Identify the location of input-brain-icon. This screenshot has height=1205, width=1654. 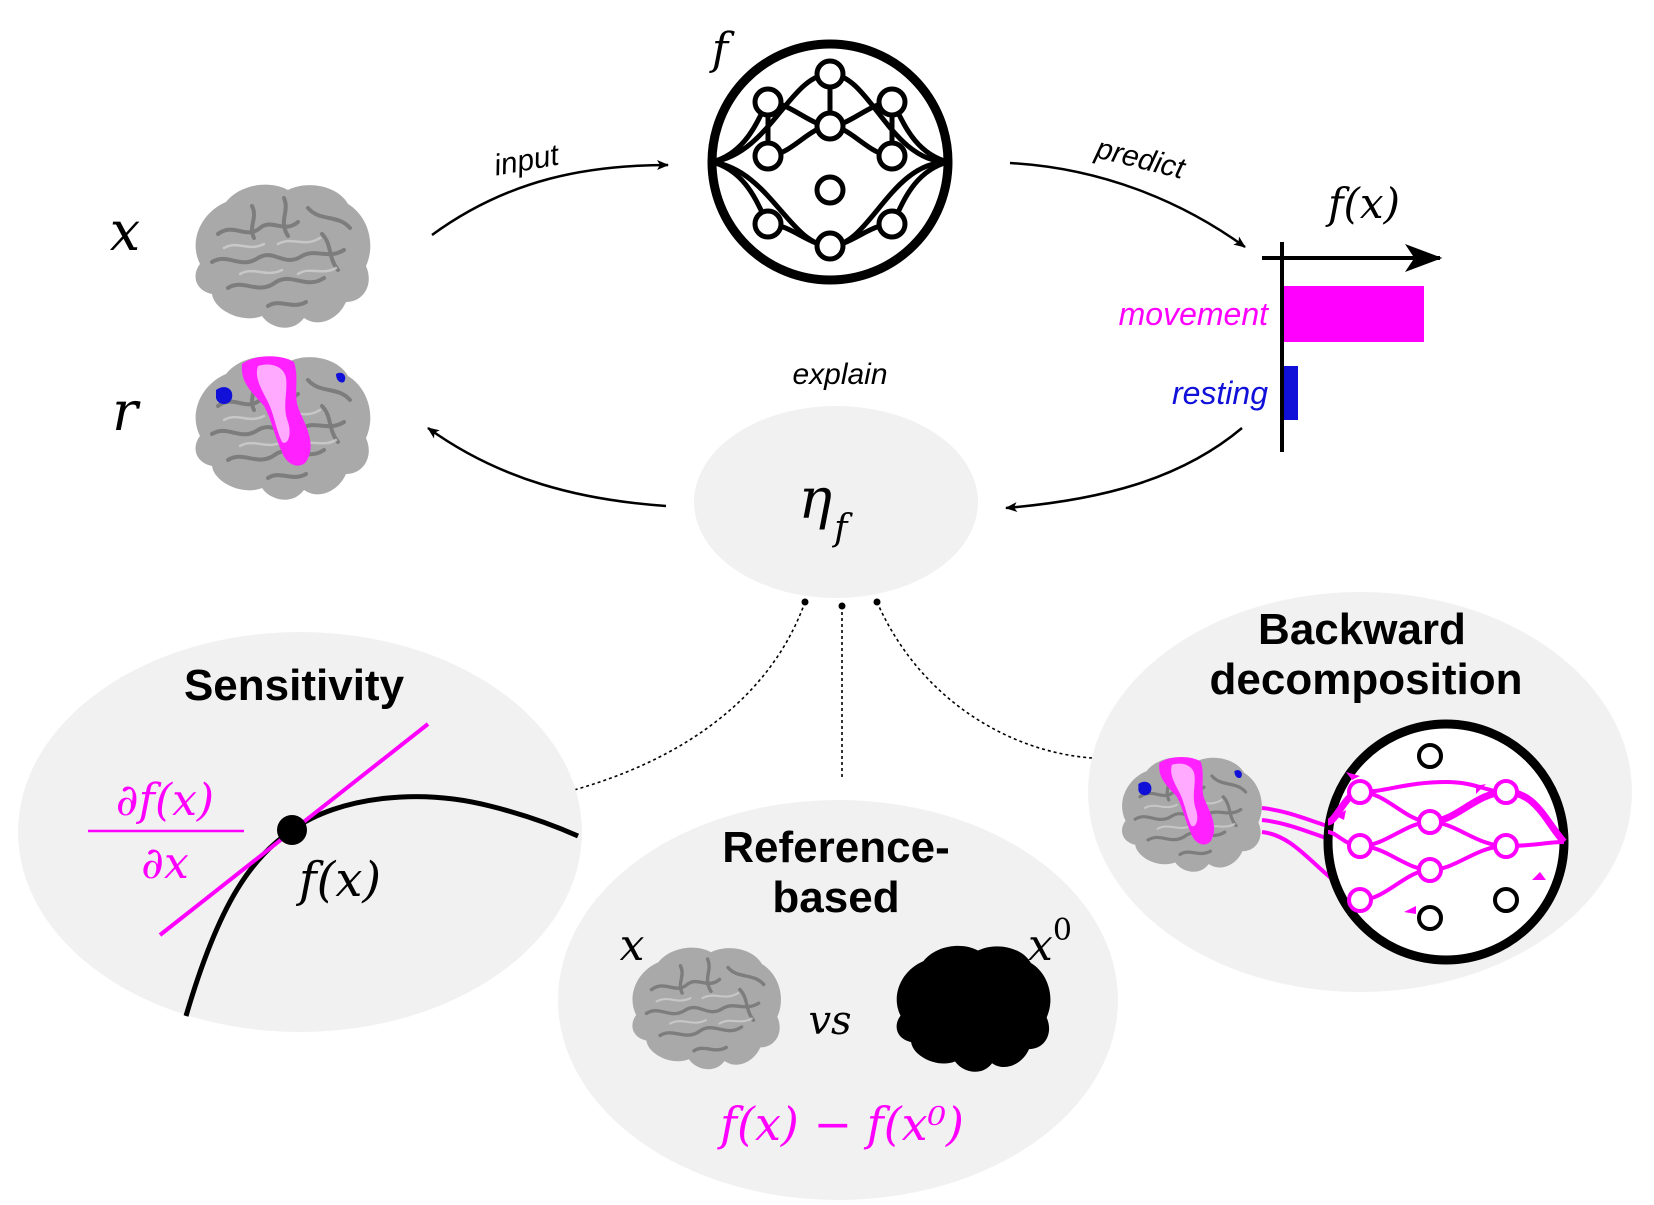
(283, 256).